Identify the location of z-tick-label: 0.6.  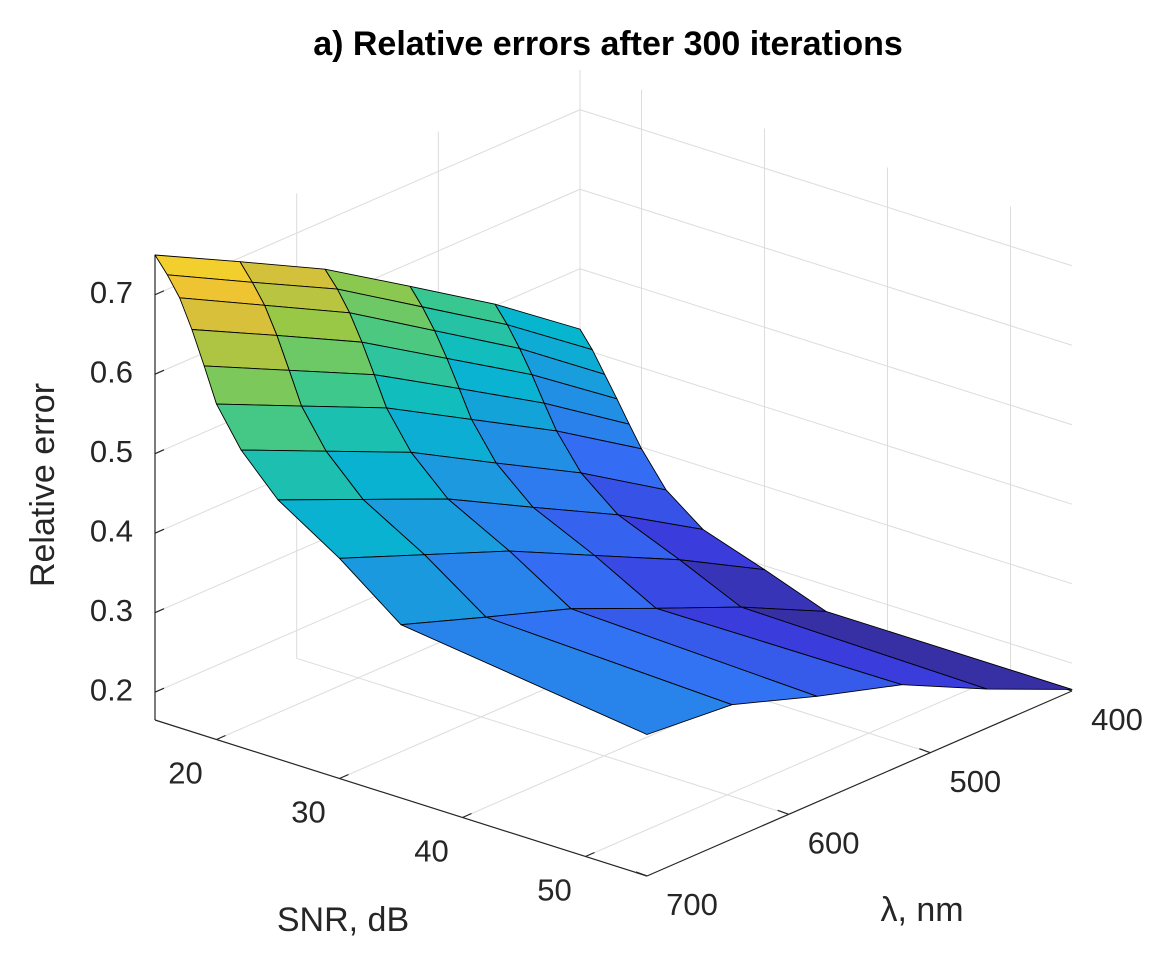
(111, 371).